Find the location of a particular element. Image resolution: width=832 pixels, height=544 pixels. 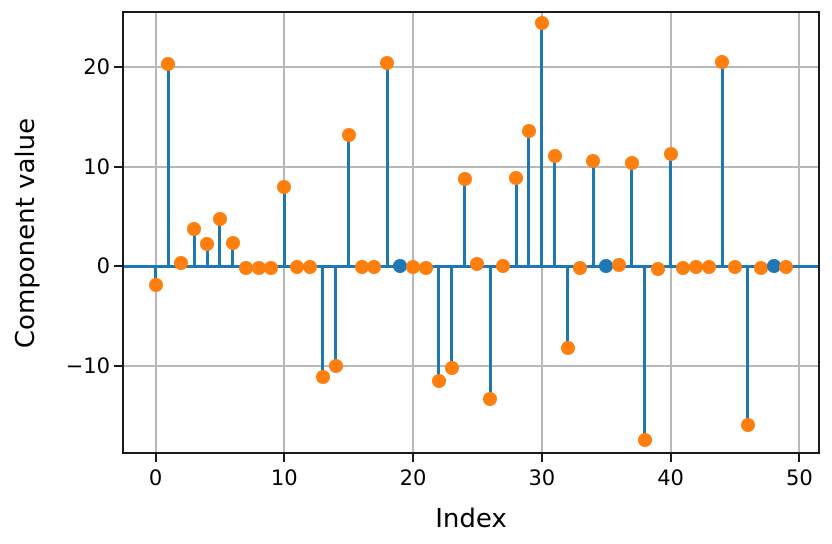

y-tick-mark--10 is located at coordinates (118, 366).